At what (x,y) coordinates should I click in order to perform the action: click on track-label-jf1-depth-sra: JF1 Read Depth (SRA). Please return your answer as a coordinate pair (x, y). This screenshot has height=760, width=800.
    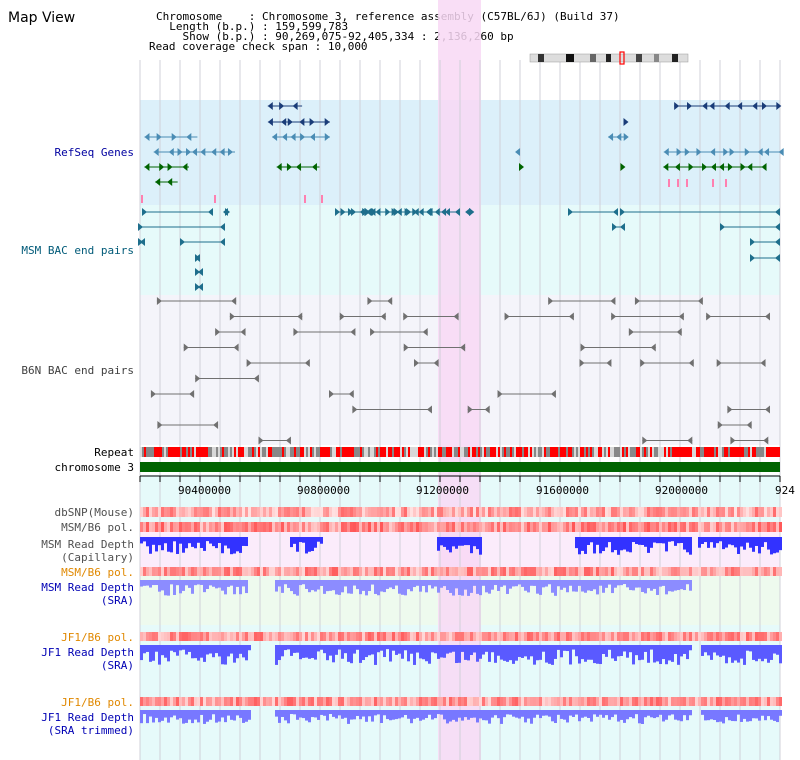
    Looking at the image, I should click on (67, 659).